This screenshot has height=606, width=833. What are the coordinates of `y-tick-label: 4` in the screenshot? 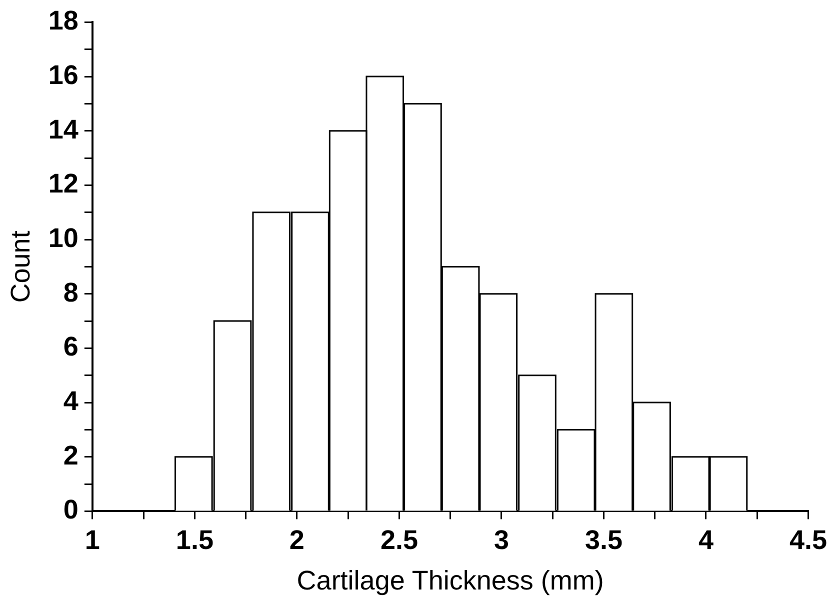 It's located at (70, 401).